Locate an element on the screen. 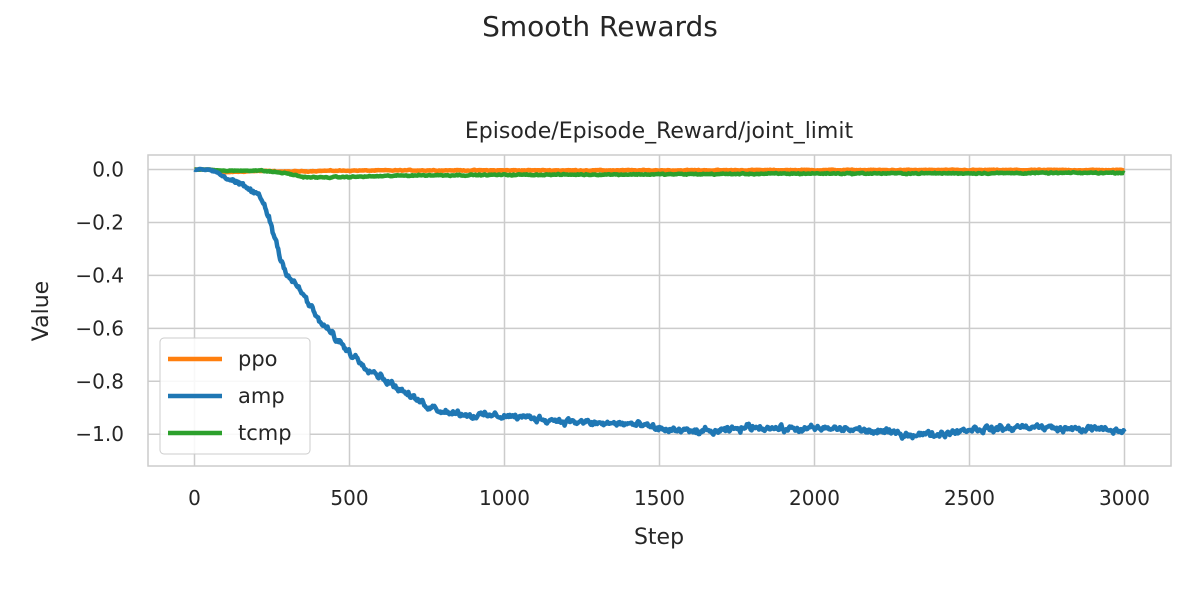 The height and width of the screenshot is (600, 1200). y-tick-label: −0.4 is located at coordinates (99, 275).